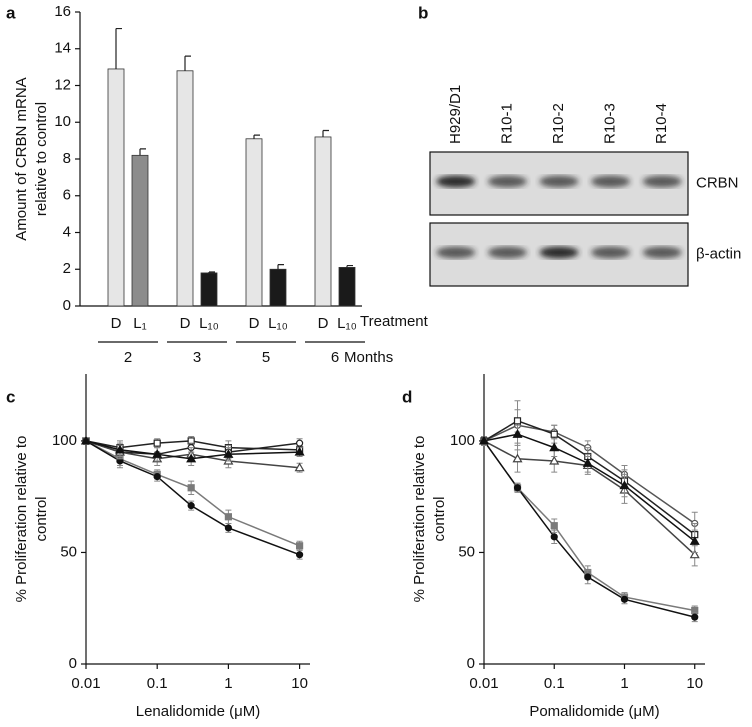  What do you see at coordinates (11, 12) in the screenshot?
I see `panel-label: a` at bounding box center [11, 12].